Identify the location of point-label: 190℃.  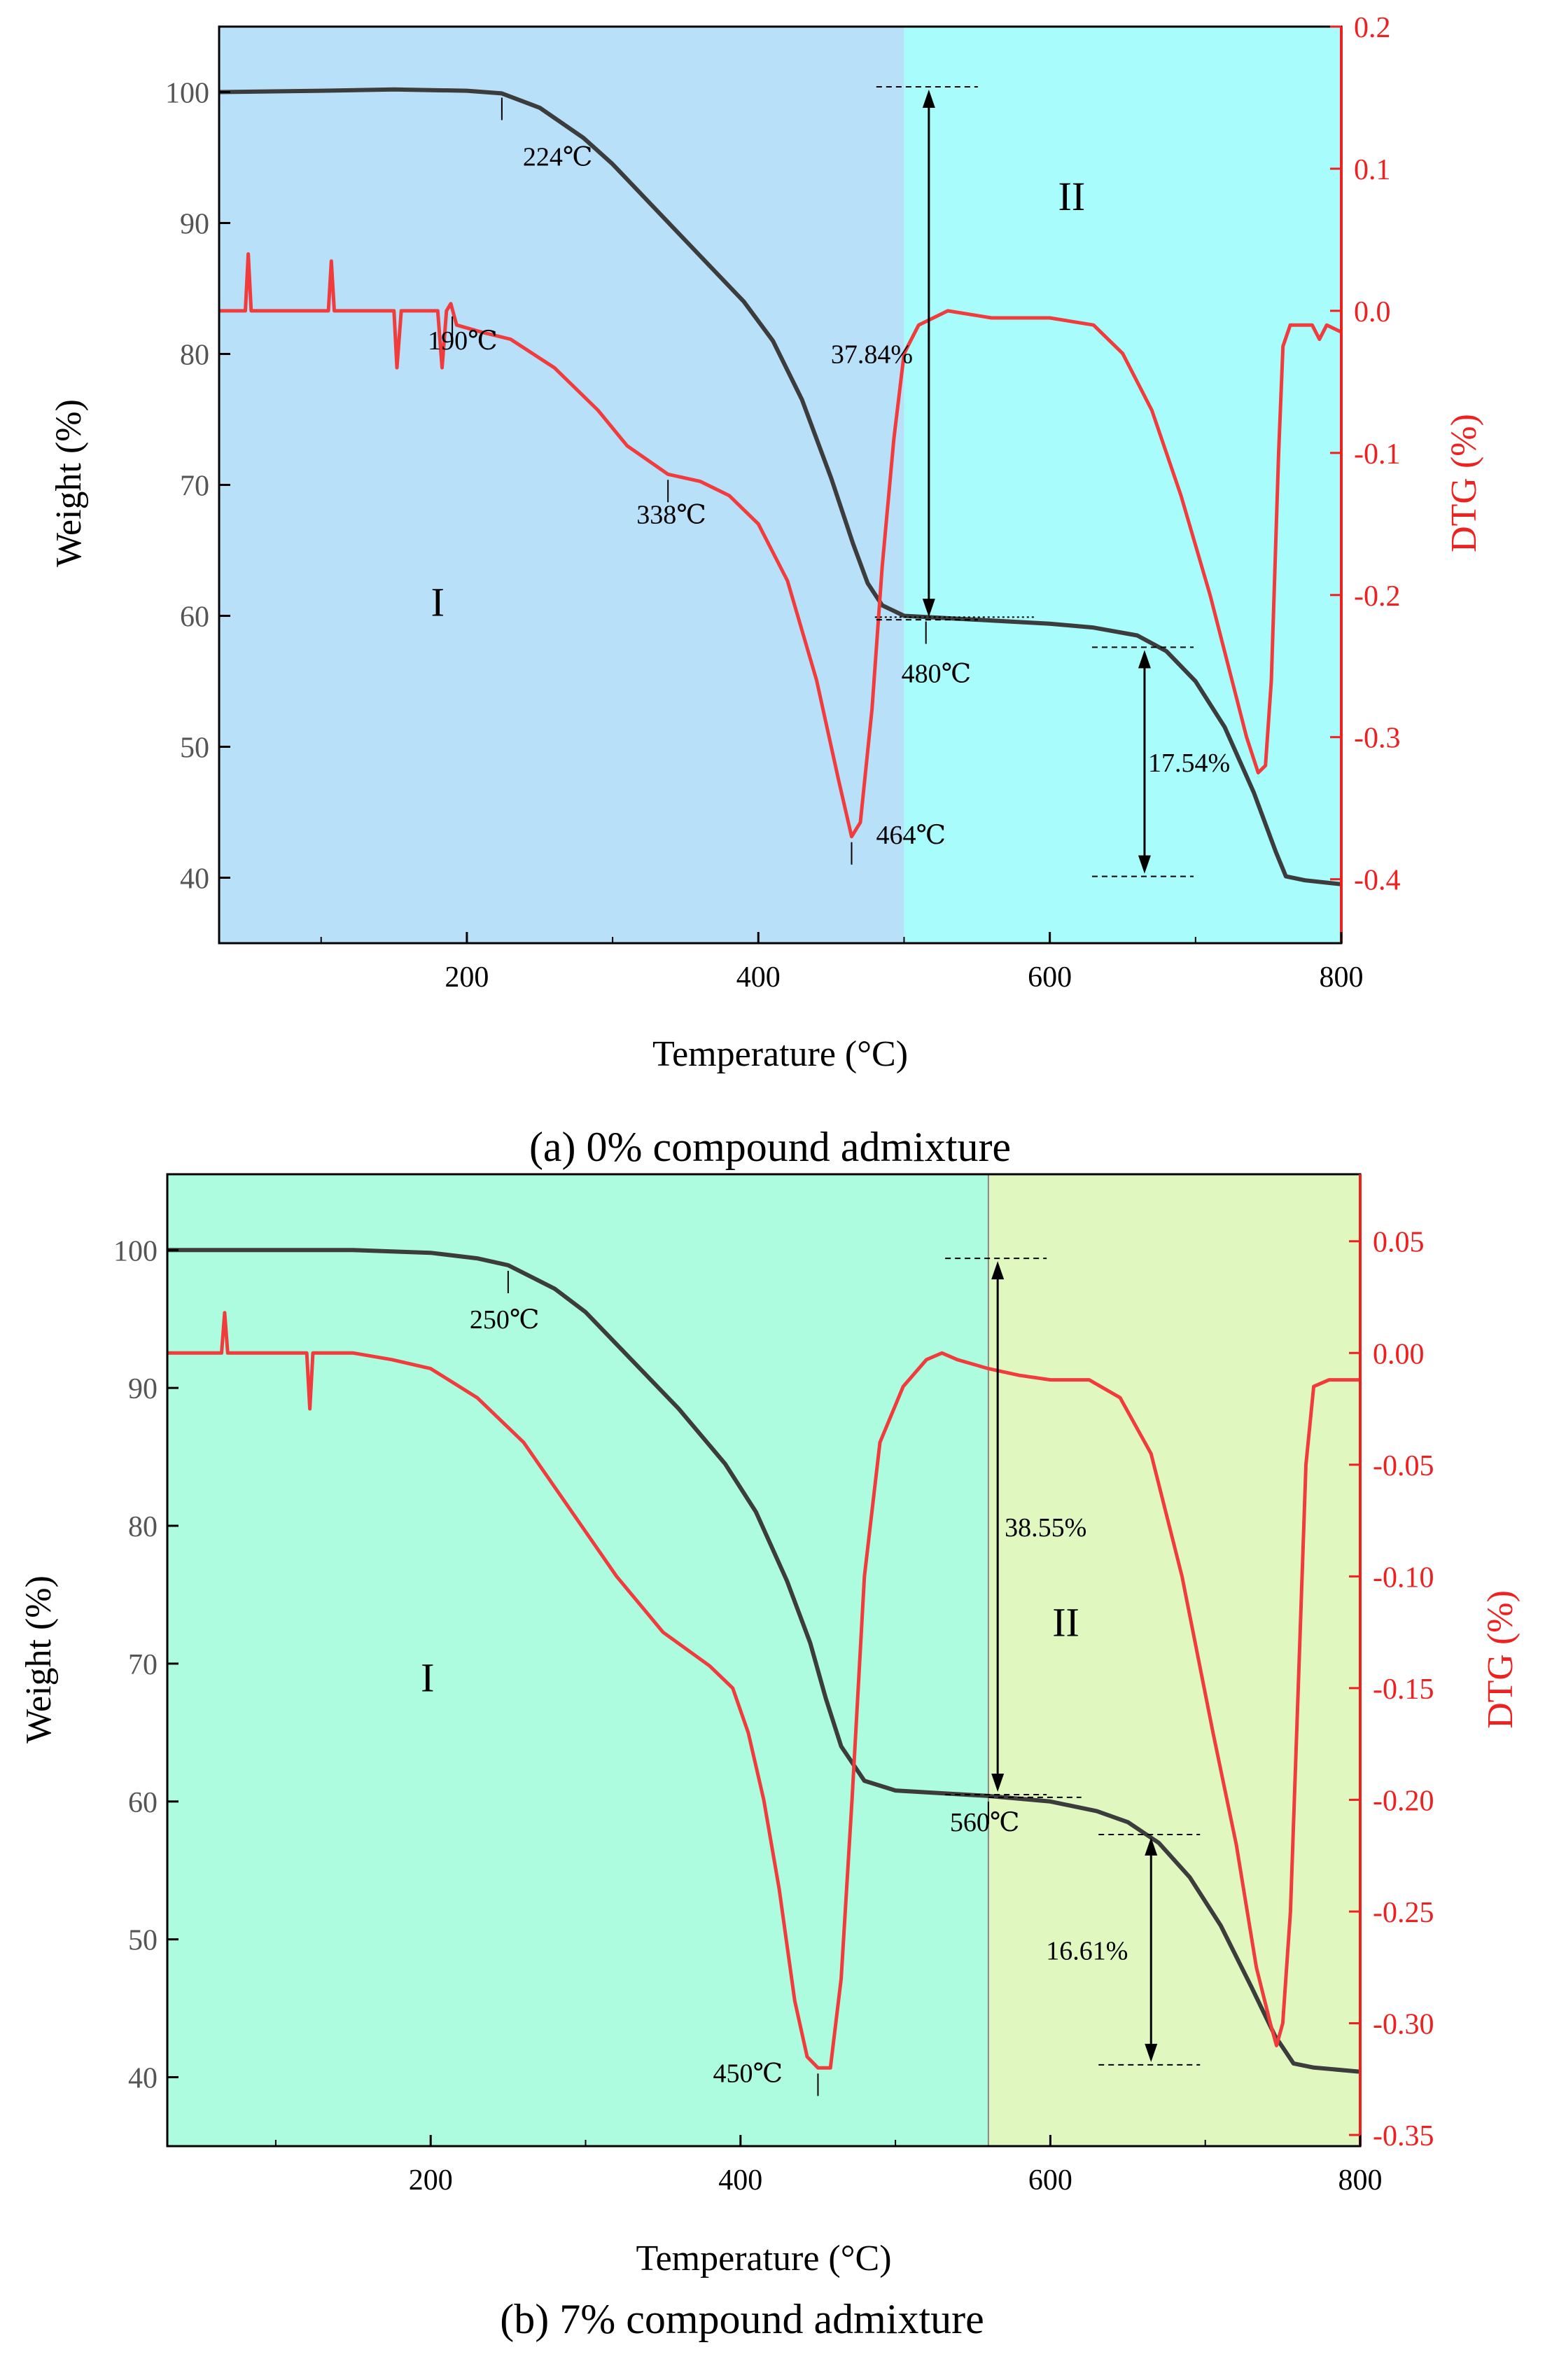
(463, 341).